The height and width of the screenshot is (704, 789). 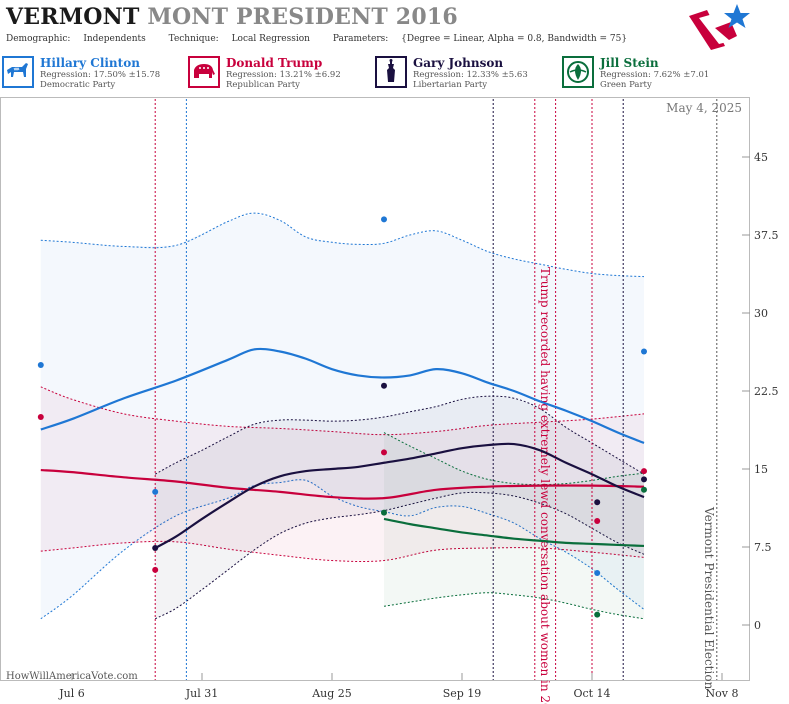 I want to click on candidate-party: Green Party, so click(x=626, y=85).